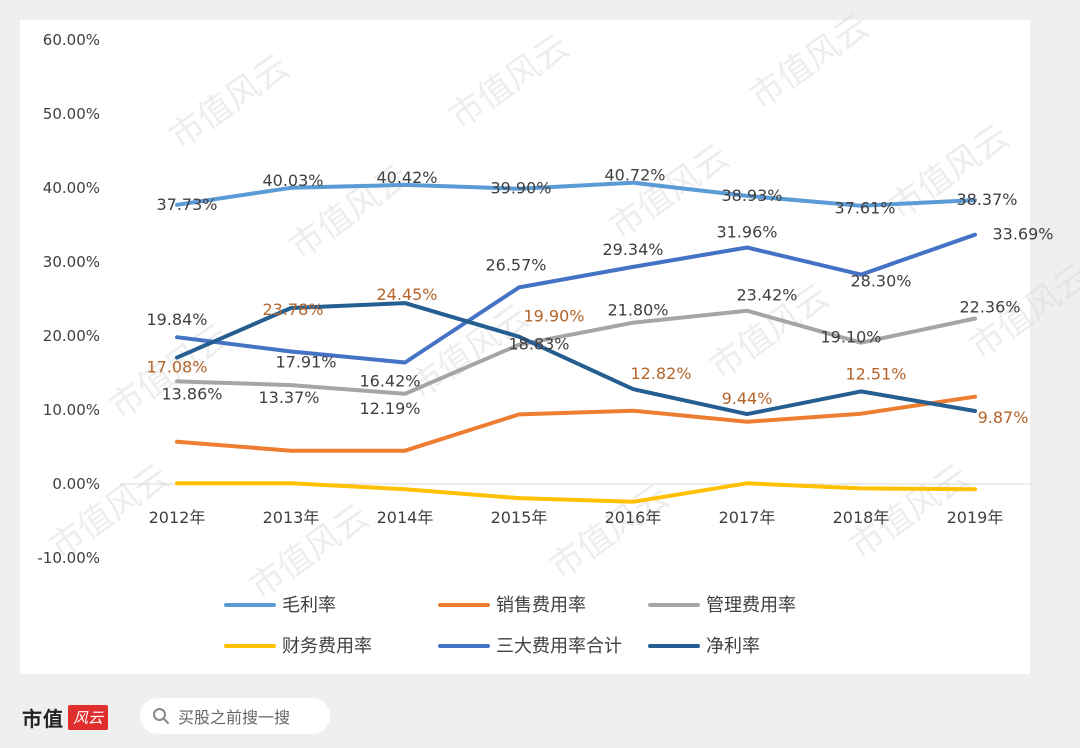  What do you see at coordinates (1003, 417) in the screenshot?
I see `data-label: 9.87%` at bounding box center [1003, 417].